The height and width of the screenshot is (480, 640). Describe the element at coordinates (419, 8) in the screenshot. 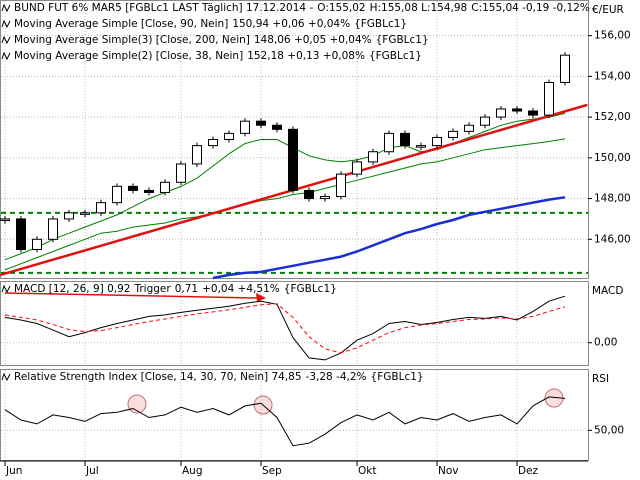

I see `legend-text: H:155,08 L:154,98` at that location.